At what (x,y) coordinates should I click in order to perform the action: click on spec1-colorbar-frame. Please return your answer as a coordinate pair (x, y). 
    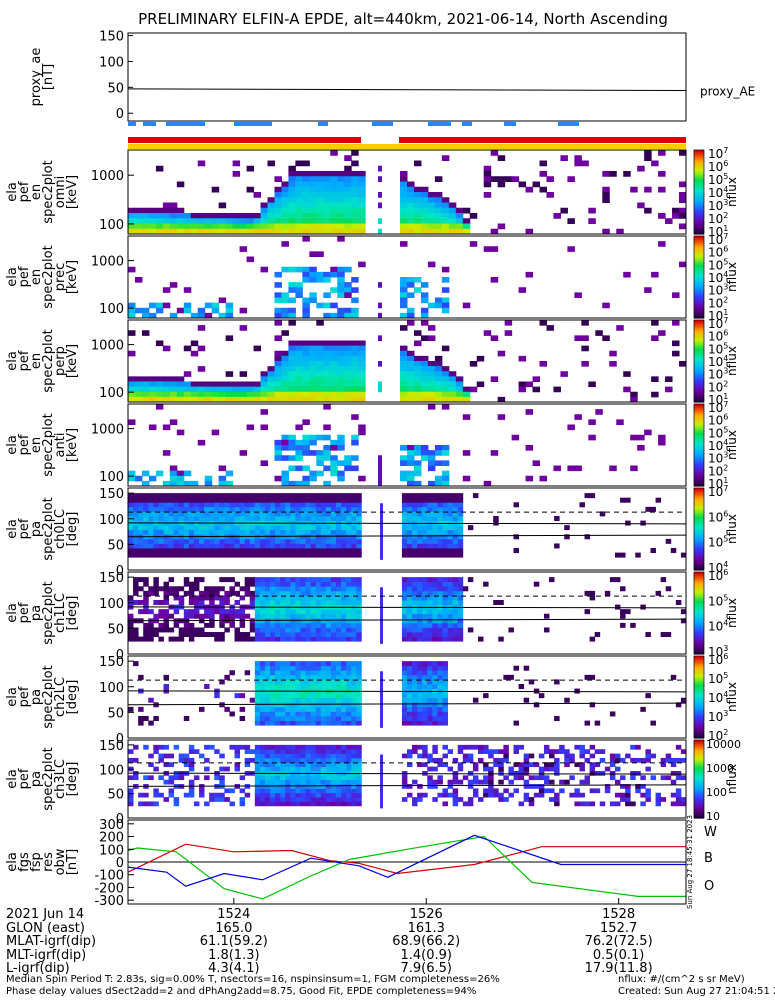
    Looking at the image, I should click on (699, 192).